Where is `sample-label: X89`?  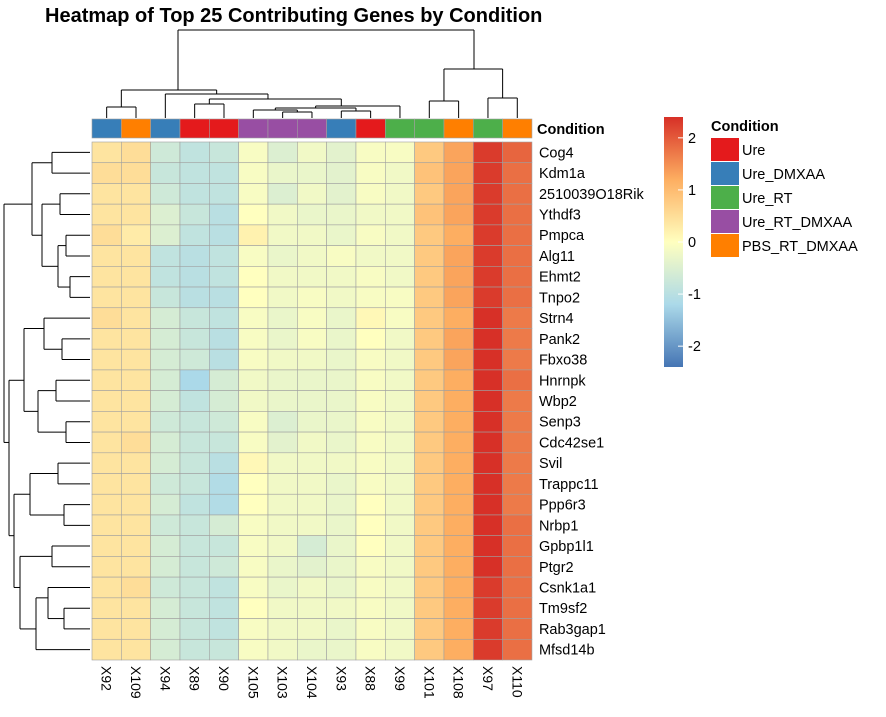 sample-label: X89 is located at coordinates (195, 678).